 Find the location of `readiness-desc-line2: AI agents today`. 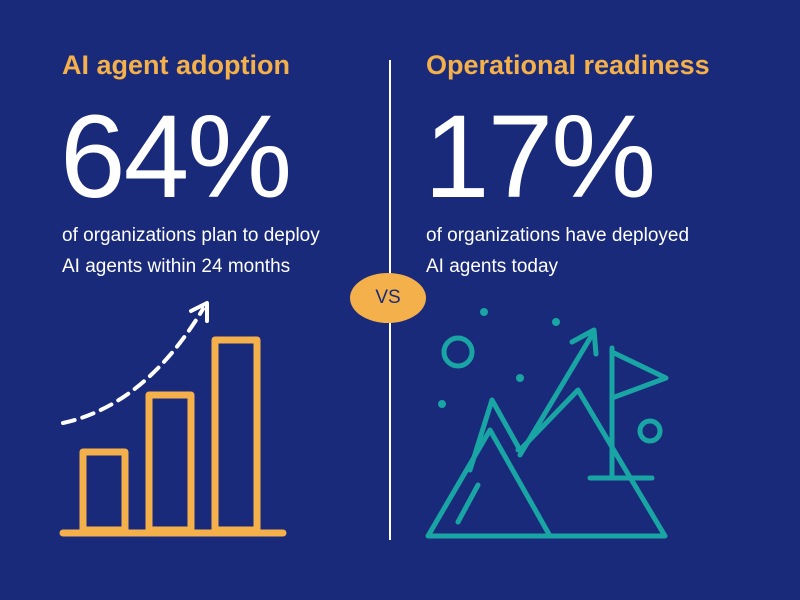

readiness-desc-line2: AI agents today is located at coordinates (492, 266).